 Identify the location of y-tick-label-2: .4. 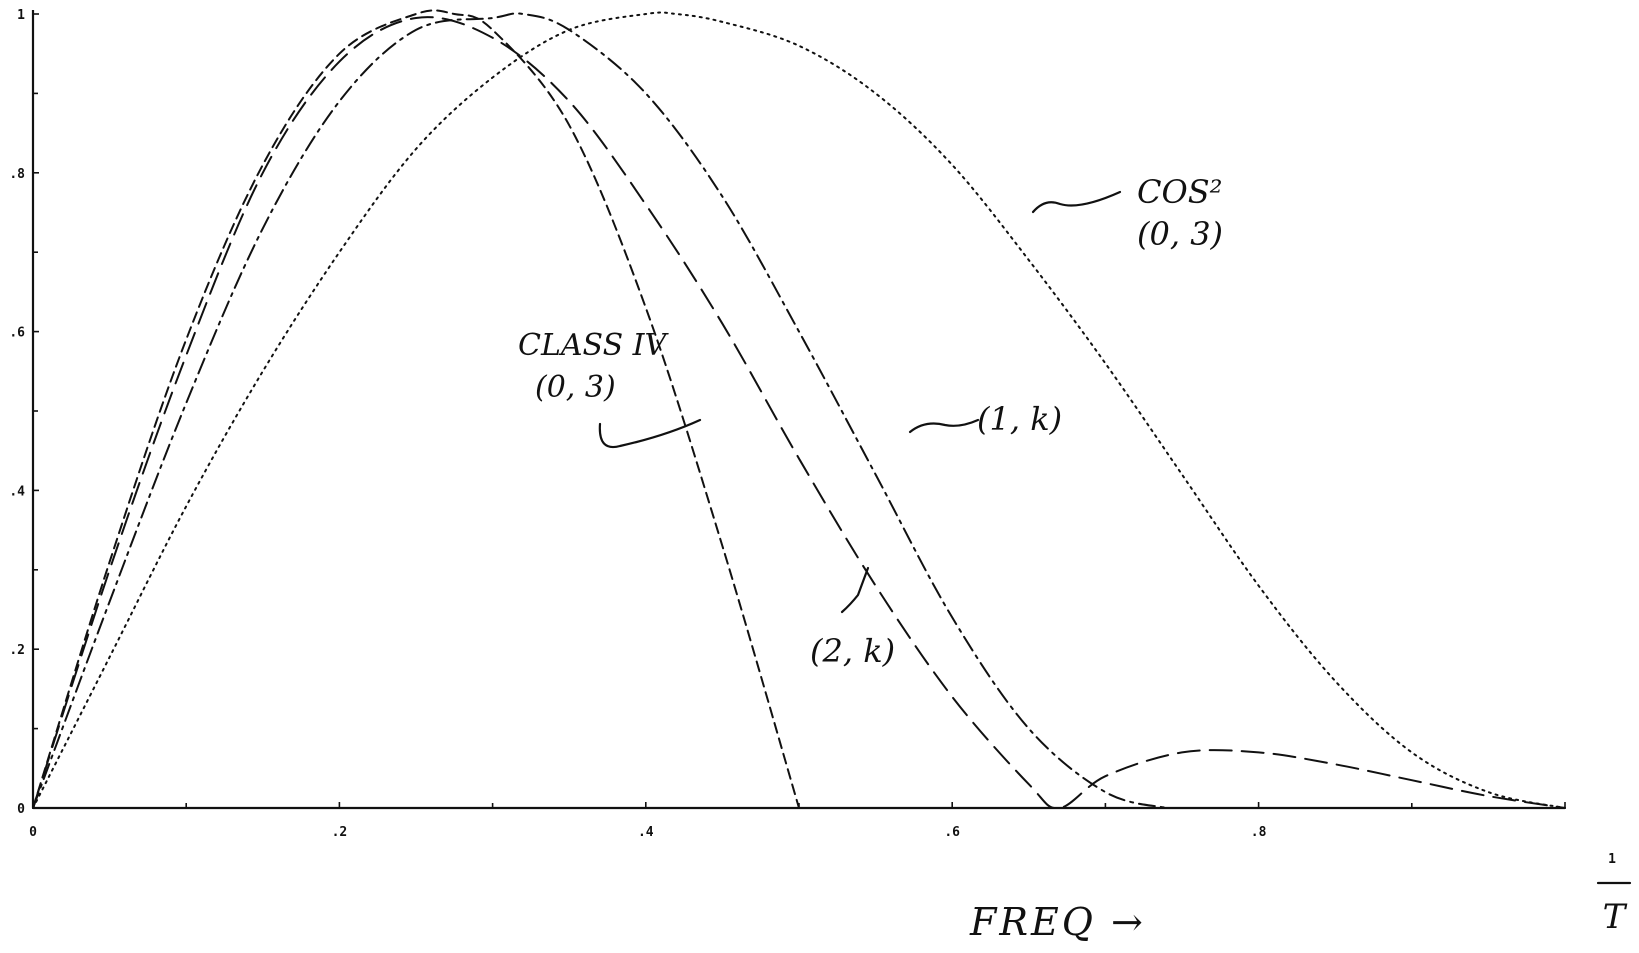
(17, 491).